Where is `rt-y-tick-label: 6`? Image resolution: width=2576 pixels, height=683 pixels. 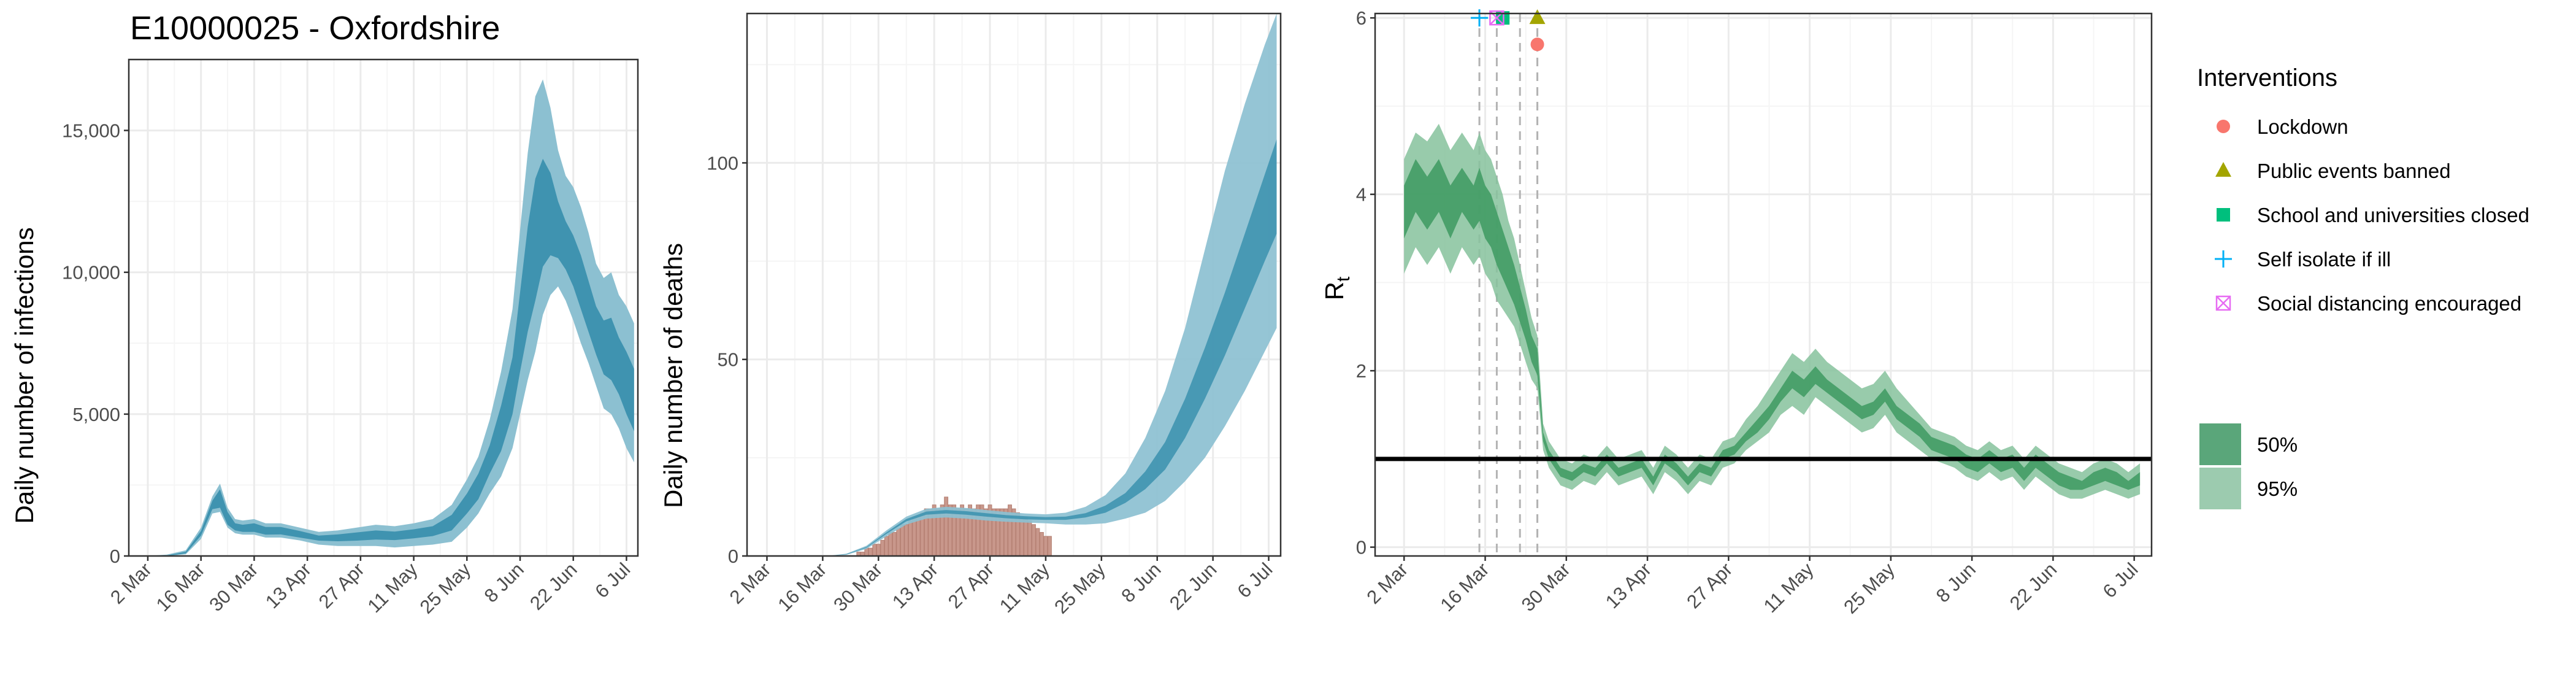 rt-y-tick-label: 6 is located at coordinates (1361, 18).